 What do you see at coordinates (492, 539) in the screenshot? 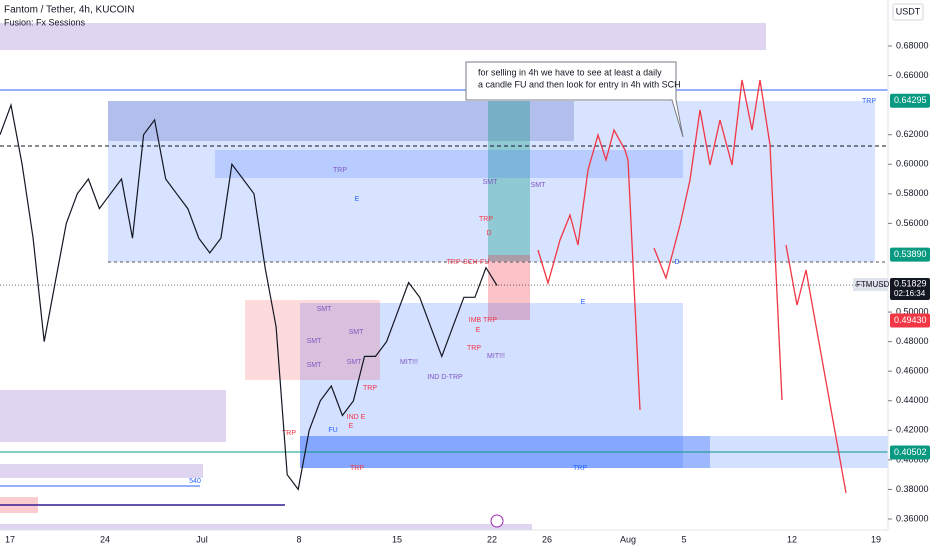
I see `time-tick-label: 22` at bounding box center [492, 539].